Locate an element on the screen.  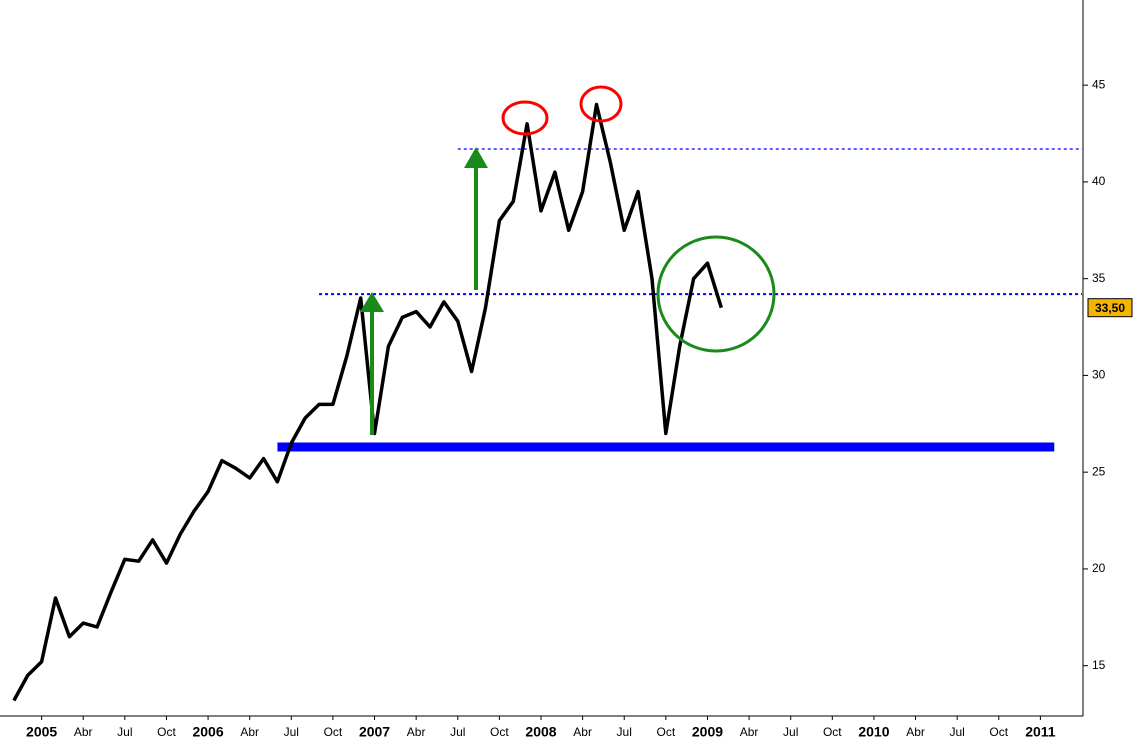
y-tick-label: 25 is located at coordinates (1099, 471).